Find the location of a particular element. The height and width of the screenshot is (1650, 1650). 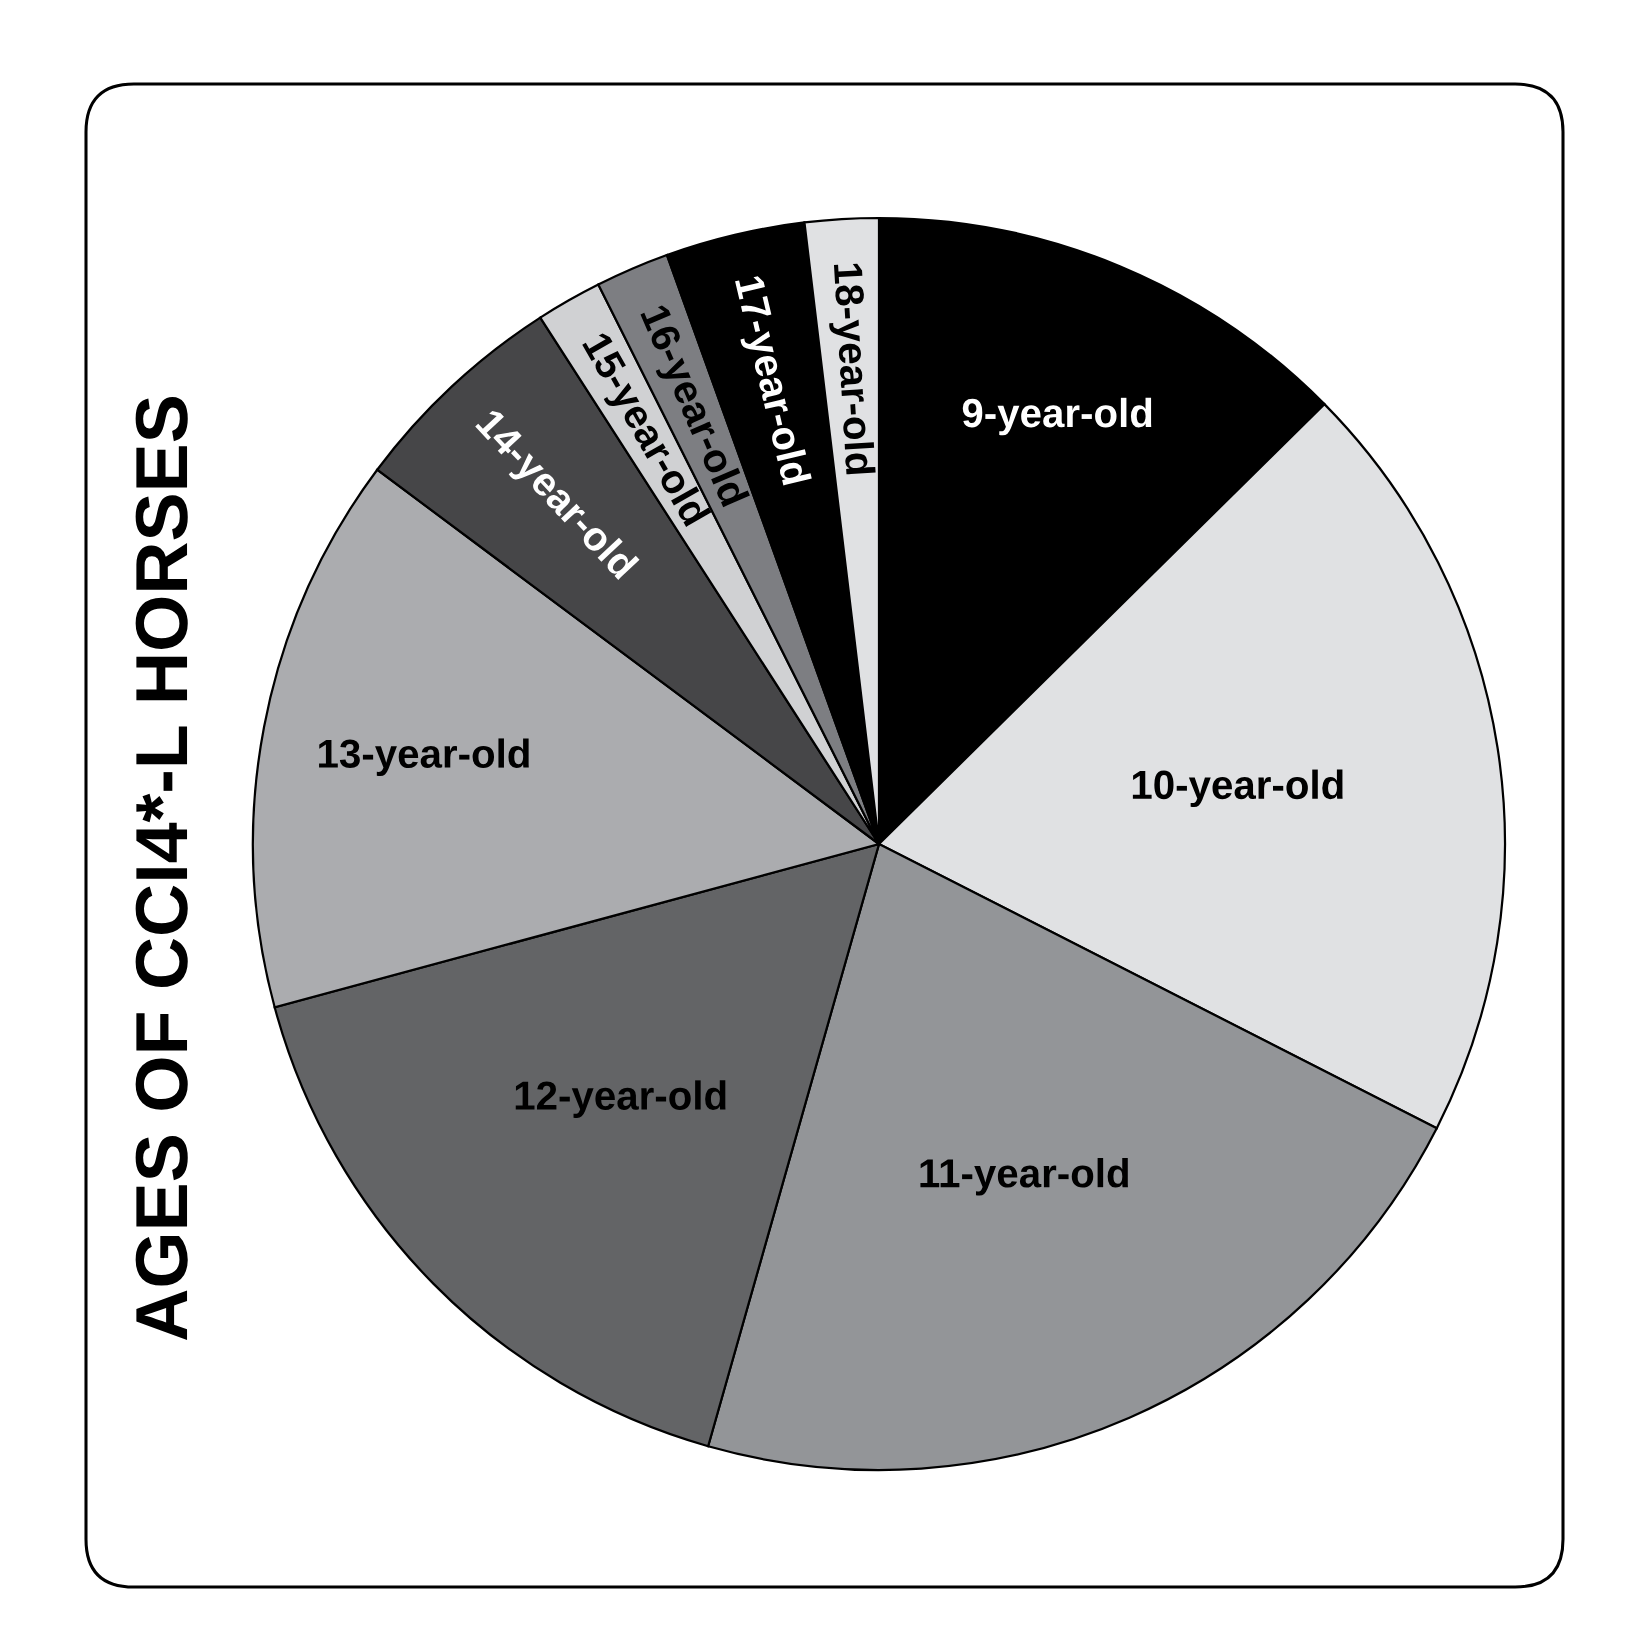

slice-label: 13-year-old is located at coordinates (424, 757).